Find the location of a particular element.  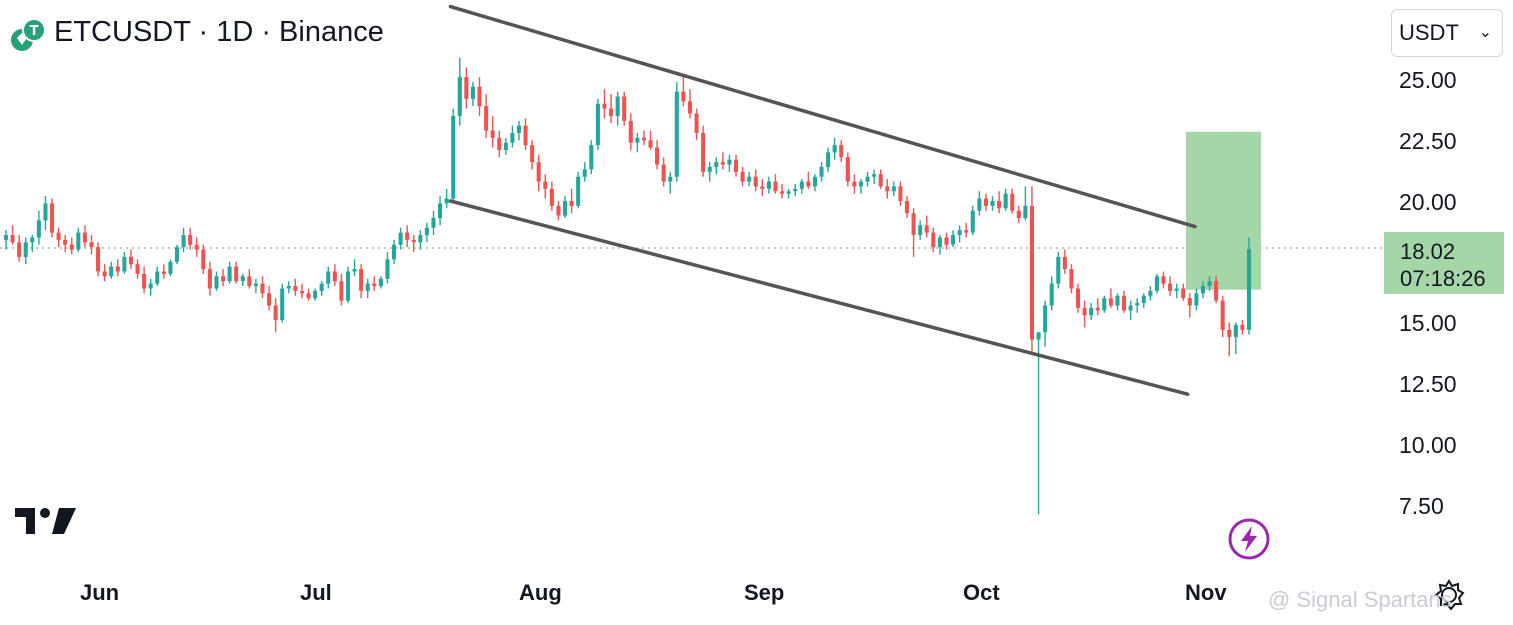

settings-icon is located at coordinates (1449, 597).